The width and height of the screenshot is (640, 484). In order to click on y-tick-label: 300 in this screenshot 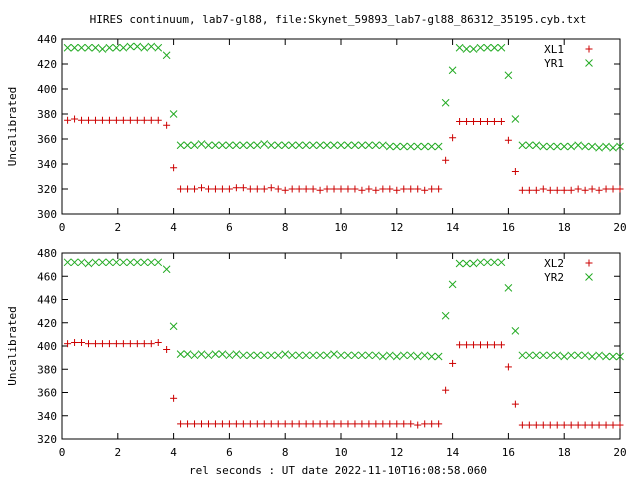, I will do `click(47, 214)`.